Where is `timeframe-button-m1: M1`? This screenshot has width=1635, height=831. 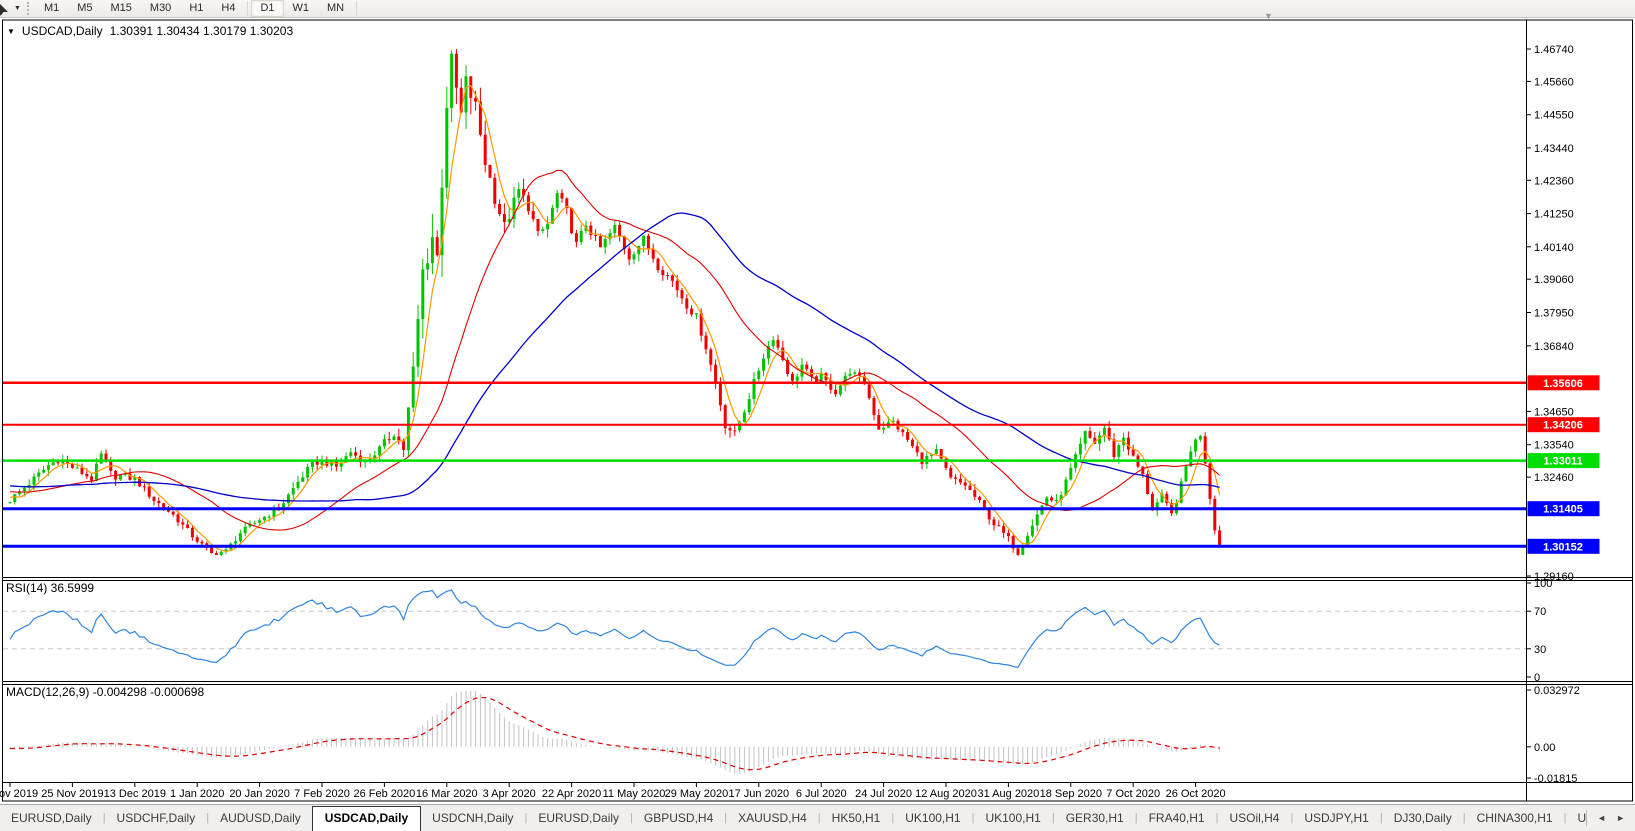 timeframe-button-m1: M1 is located at coordinates (51, 8).